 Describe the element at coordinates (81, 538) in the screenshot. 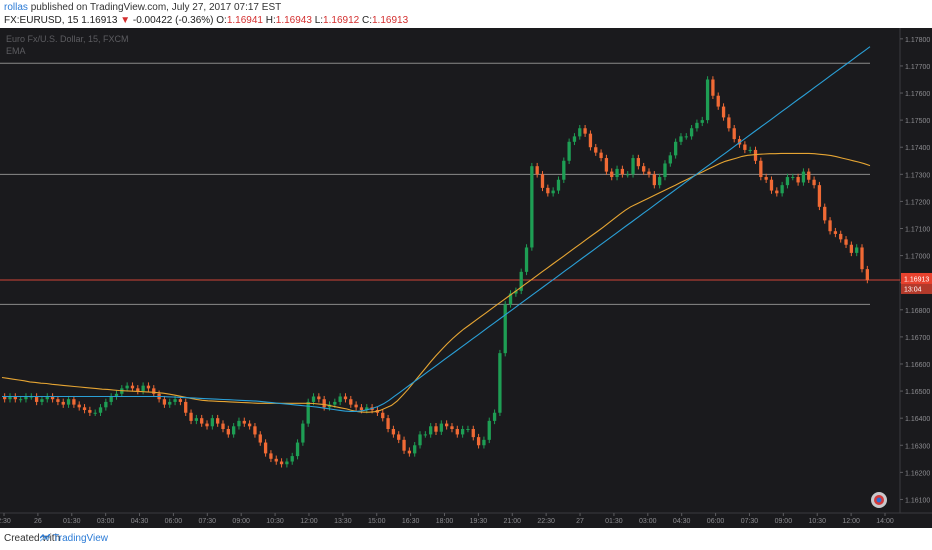

I see `tradingview-brand-link: TradingView` at that location.